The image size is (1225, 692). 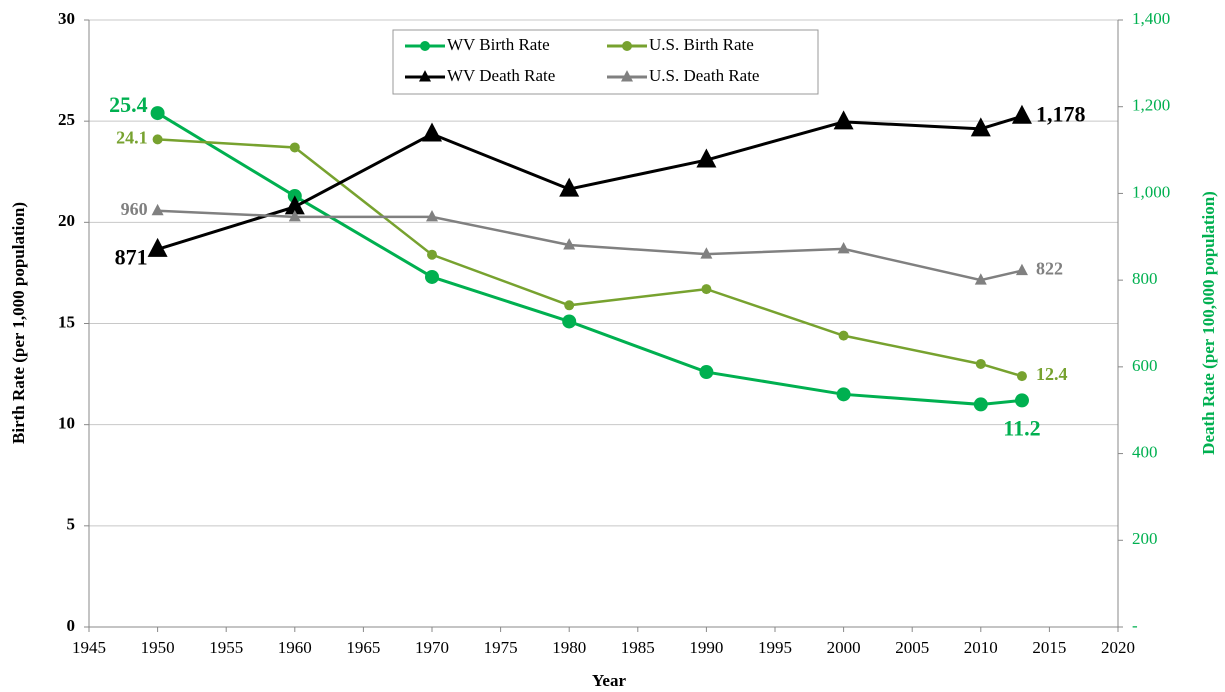 What do you see at coordinates (158, 647) in the screenshot?
I see `x-tick-label: 1950` at bounding box center [158, 647].